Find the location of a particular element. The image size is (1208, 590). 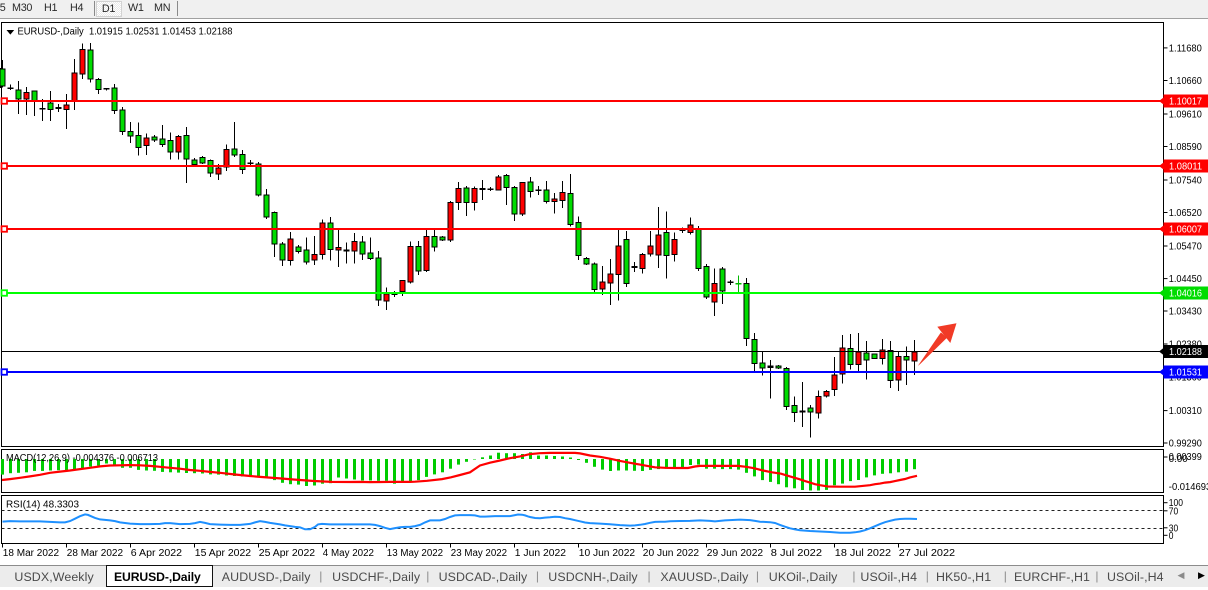

svg-text: 1.00310 is located at coordinates (1185, 411).